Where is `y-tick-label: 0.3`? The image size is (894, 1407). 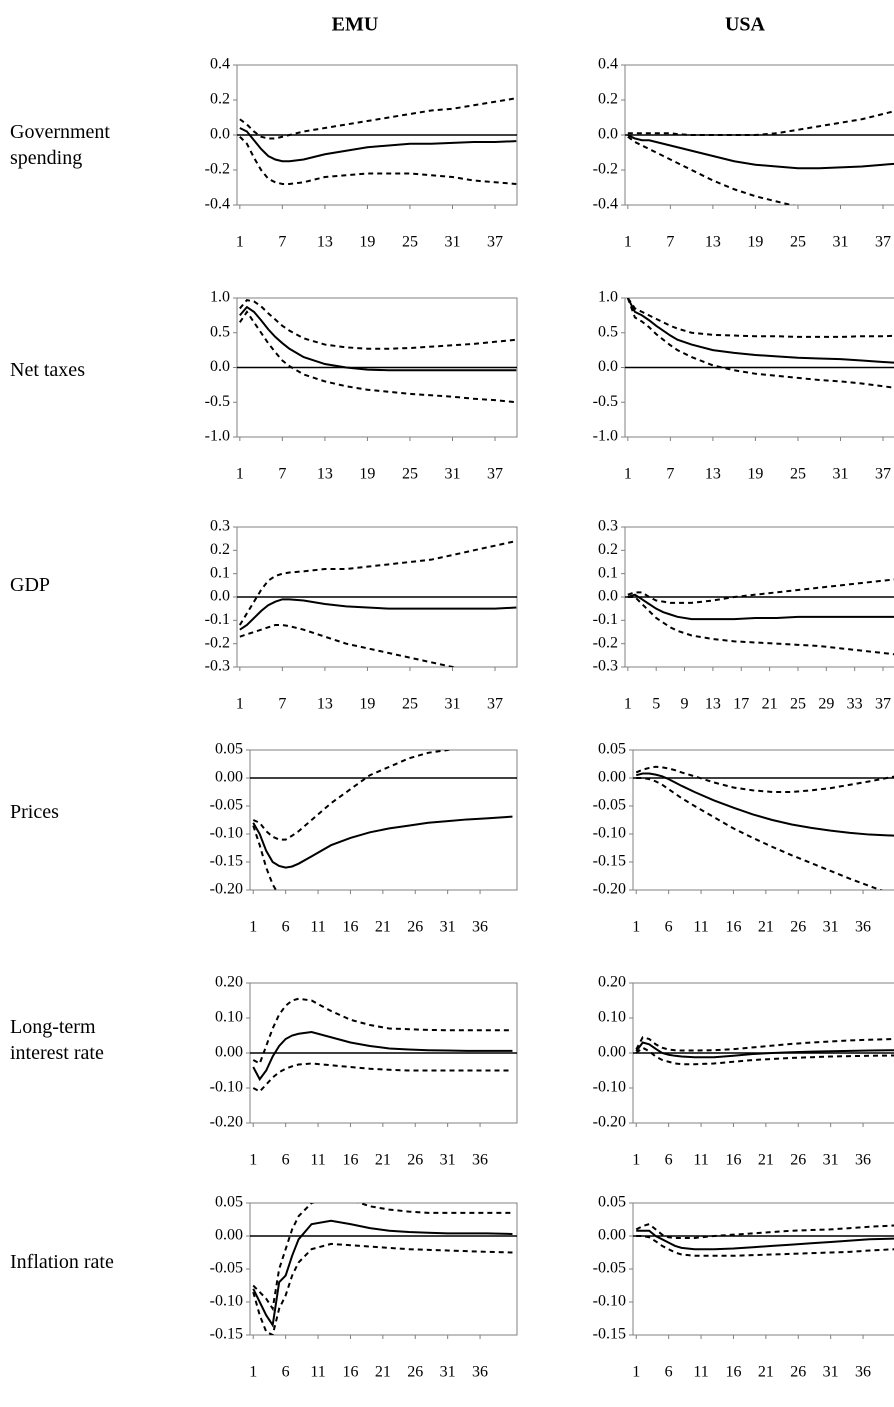 y-tick-label: 0.3 is located at coordinates (608, 526).